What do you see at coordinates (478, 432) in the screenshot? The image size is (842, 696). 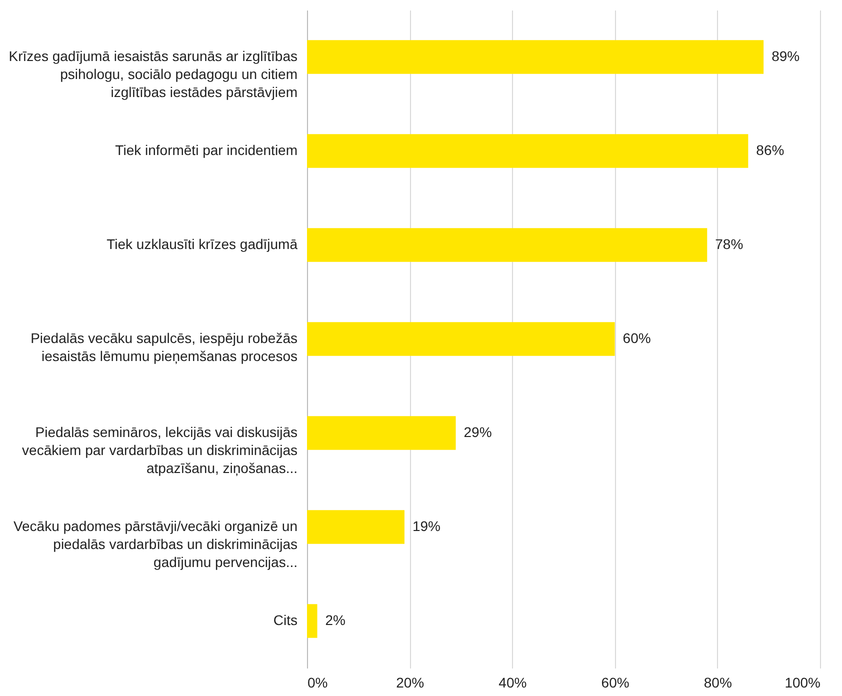 I see `data-label: 29%` at bounding box center [478, 432].